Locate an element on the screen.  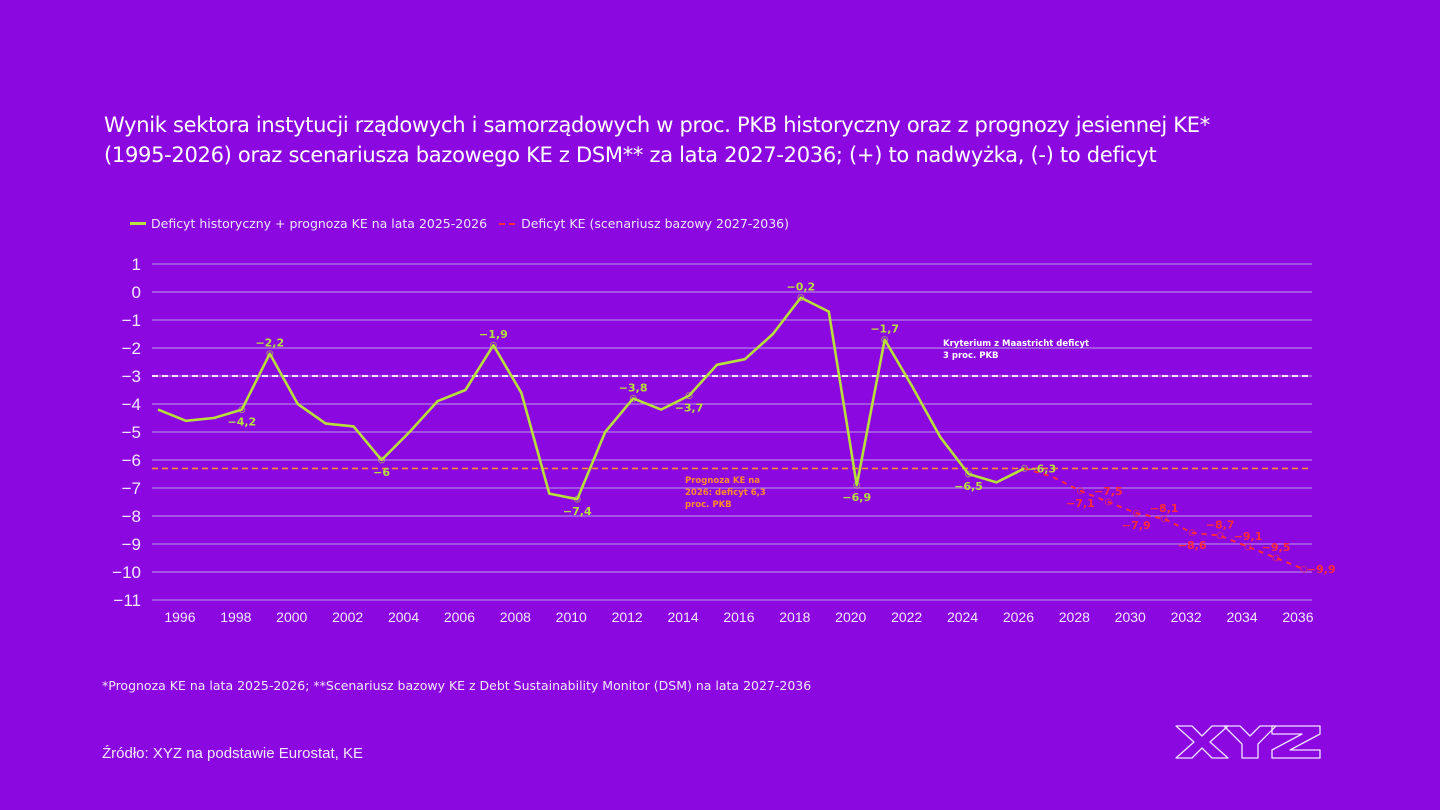
historical-data-label: −3,8 is located at coordinates (633, 387).